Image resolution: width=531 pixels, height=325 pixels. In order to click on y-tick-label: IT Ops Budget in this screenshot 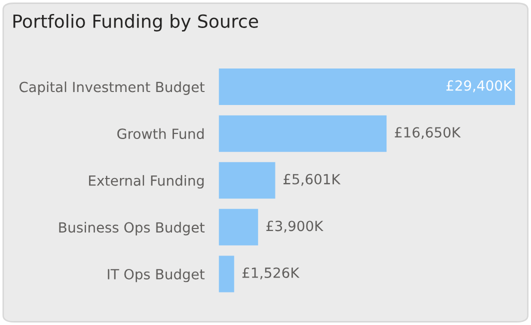, I will do `click(156, 275)`.